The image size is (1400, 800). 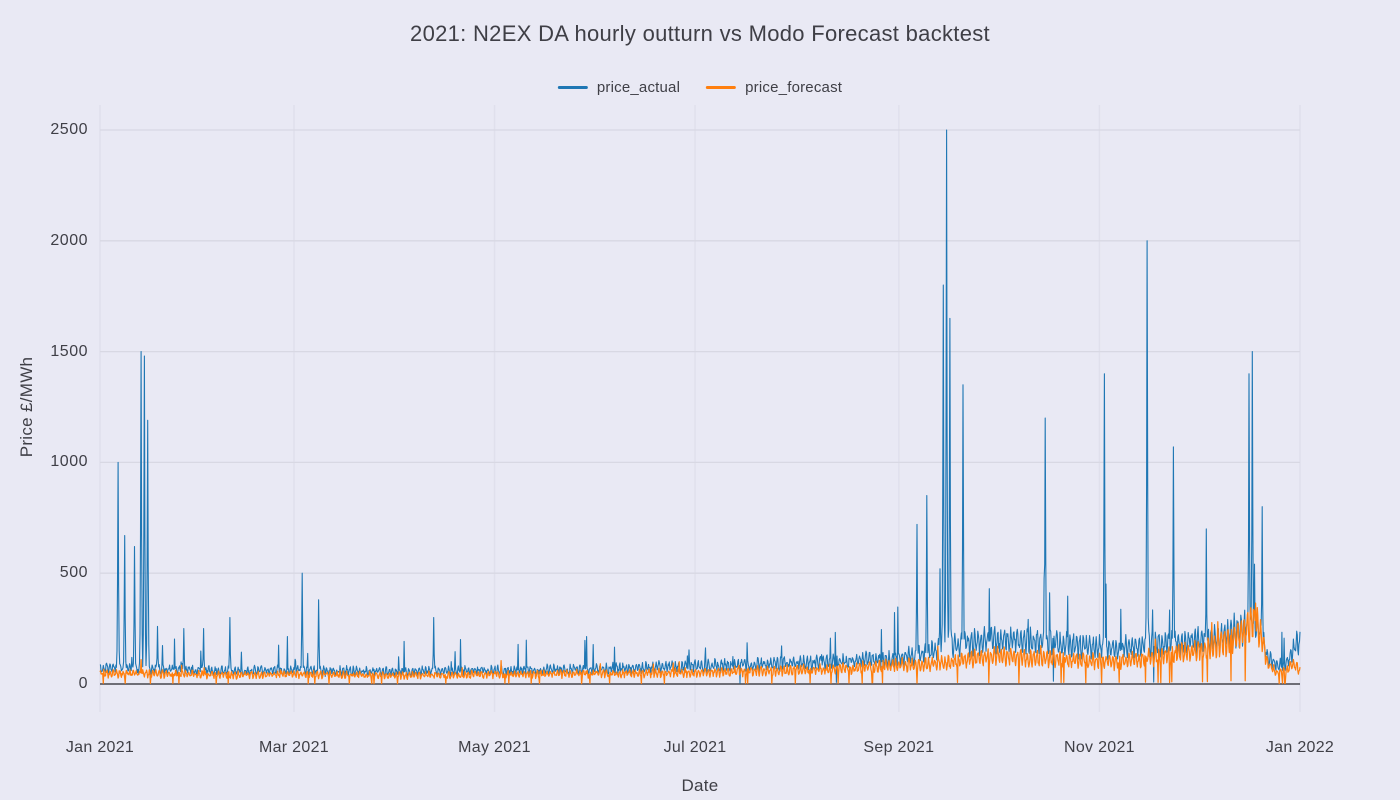 What do you see at coordinates (494, 747) in the screenshot?
I see `x-tick-label: May 2021` at bounding box center [494, 747].